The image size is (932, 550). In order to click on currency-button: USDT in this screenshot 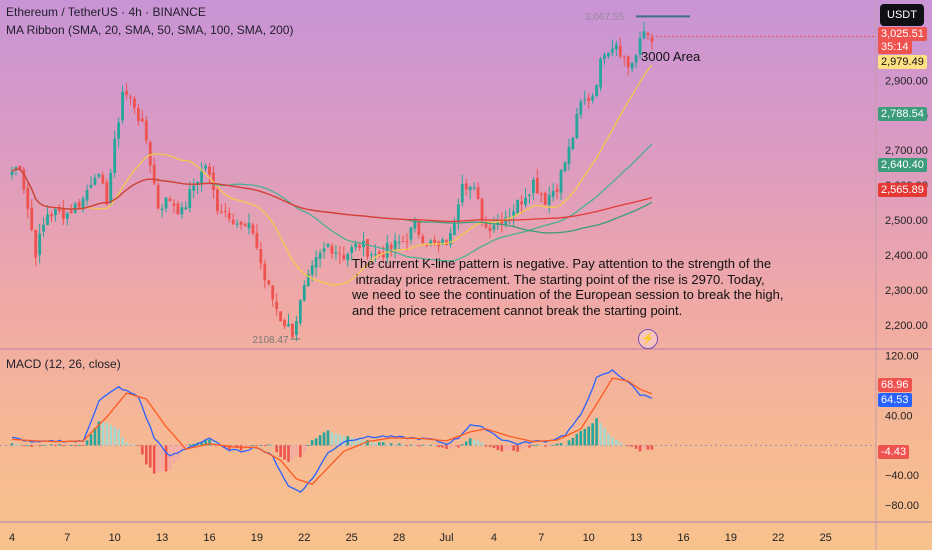, I will do `click(902, 15)`.